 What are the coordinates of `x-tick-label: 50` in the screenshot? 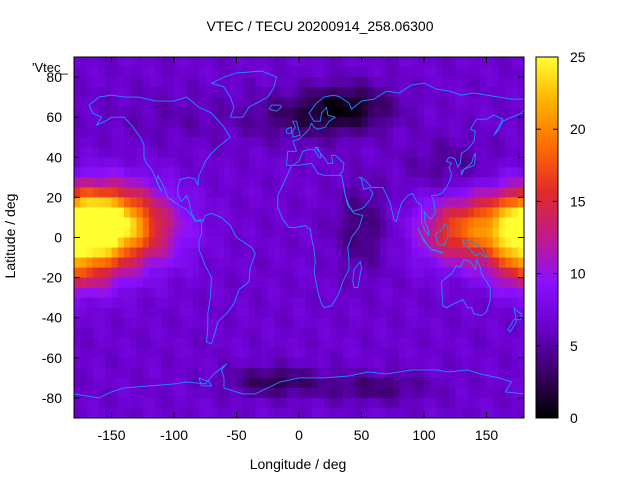 It's located at (362, 435).